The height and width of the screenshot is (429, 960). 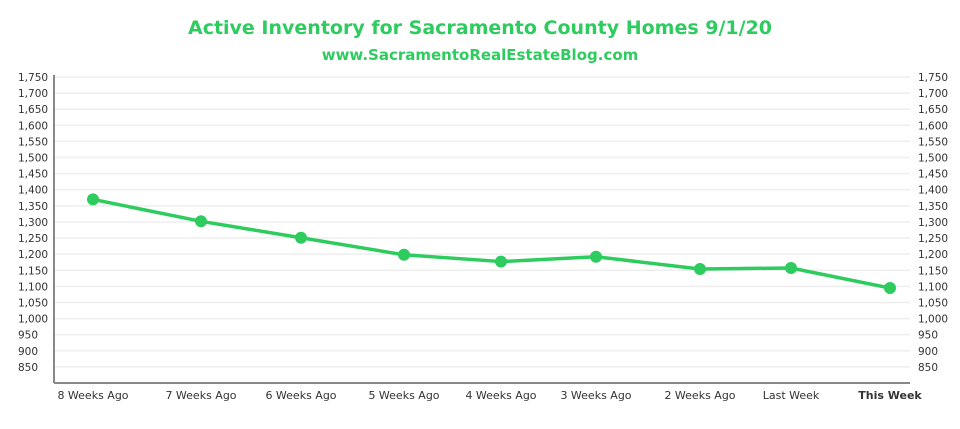 What do you see at coordinates (33, 223) in the screenshot?
I see `y-tick-label-left: 1,300` at bounding box center [33, 223].